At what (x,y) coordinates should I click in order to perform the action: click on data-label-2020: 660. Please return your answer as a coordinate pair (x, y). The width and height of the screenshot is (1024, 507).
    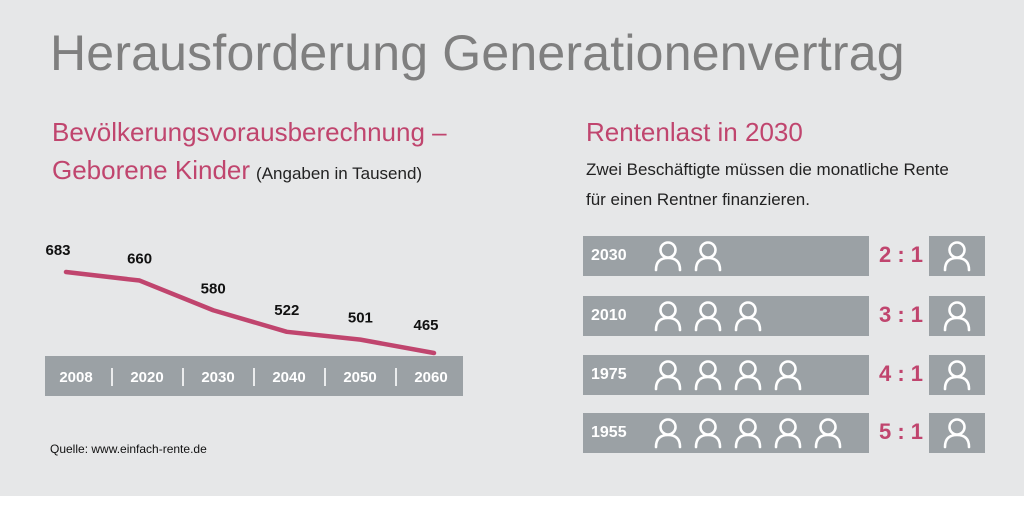
    Looking at the image, I should click on (139, 259).